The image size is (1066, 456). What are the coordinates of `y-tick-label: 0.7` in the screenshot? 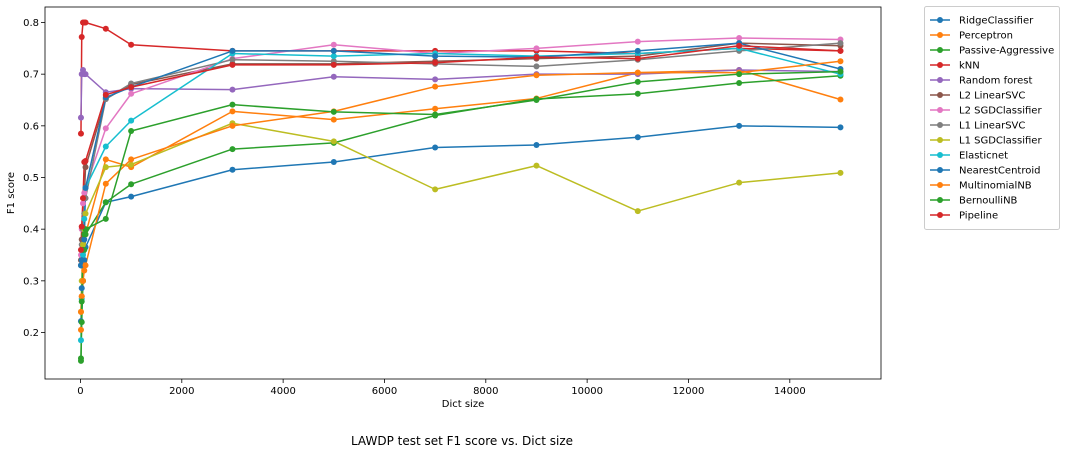 It's located at (31, 75).